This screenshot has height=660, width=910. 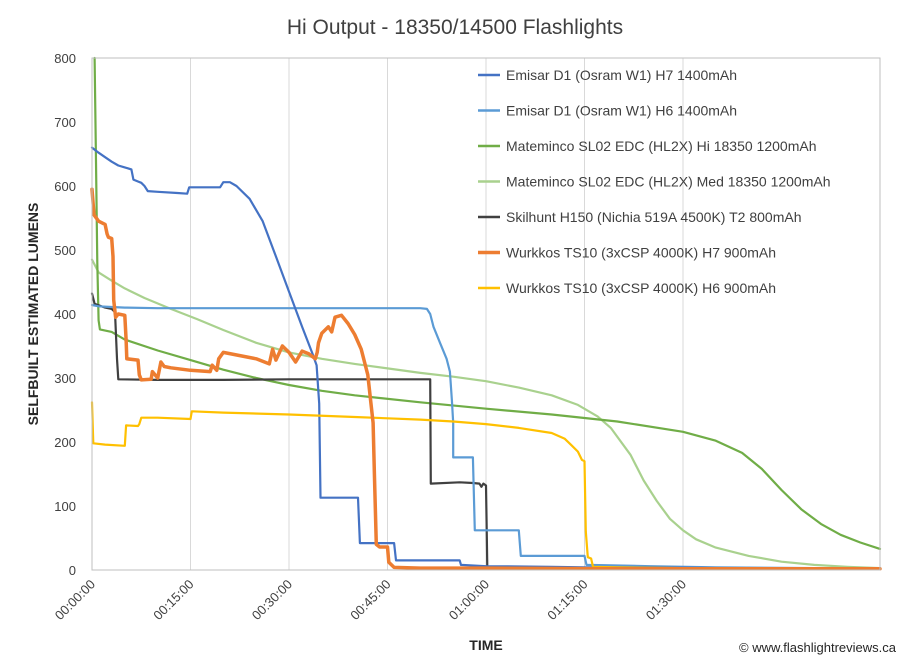 What do you see at coordinates (469, 600) in the screenshot?
I see `x-tick-label: 01:00:00` at bounding box center [469, 600].